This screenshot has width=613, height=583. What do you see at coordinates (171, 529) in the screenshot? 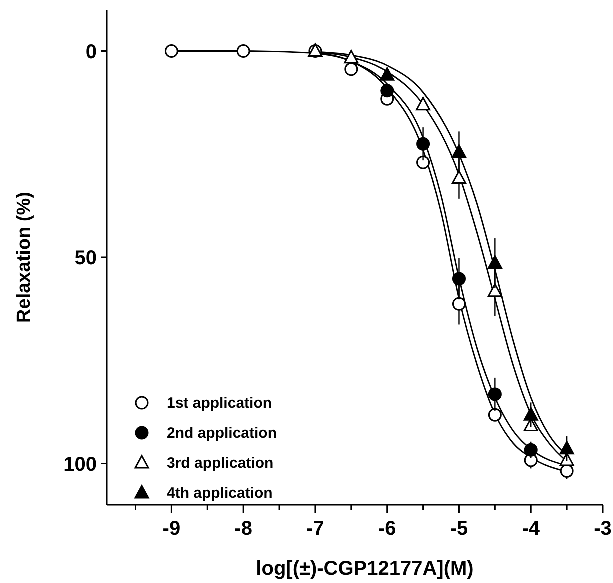
I see `x-tick-label: -9` at bounding box center [171, 529].